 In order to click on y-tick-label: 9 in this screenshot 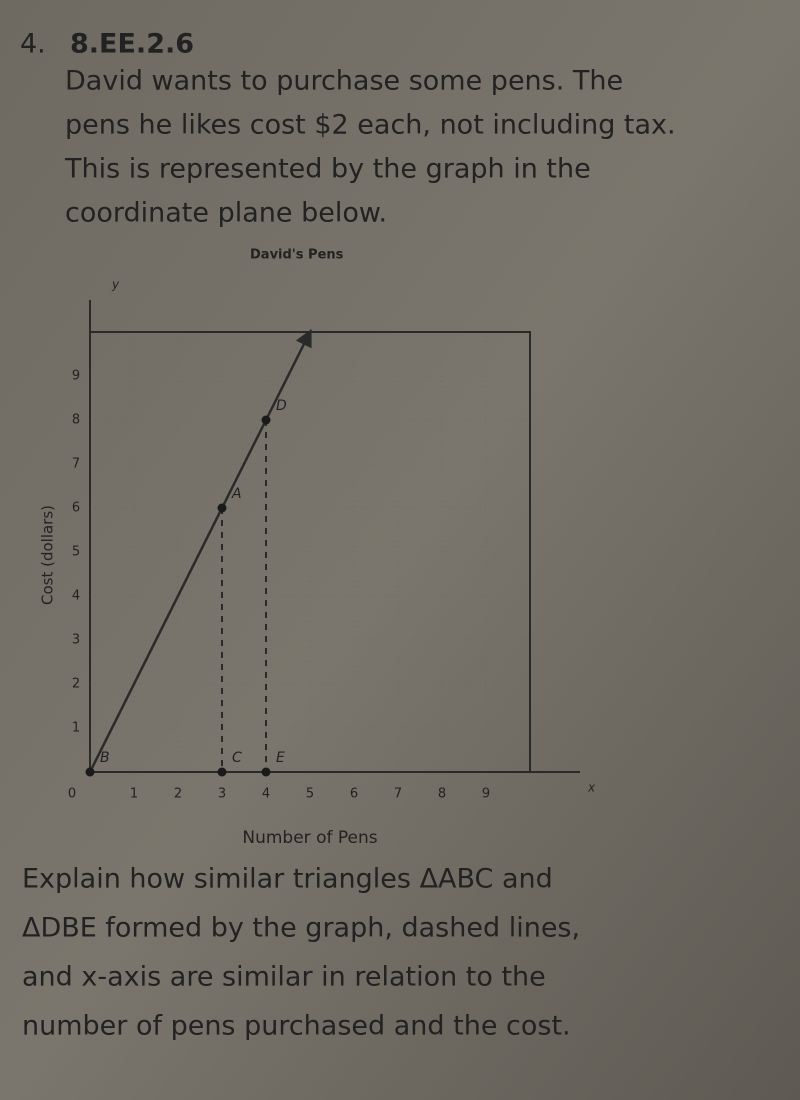, I will do `click(76, 376)`.